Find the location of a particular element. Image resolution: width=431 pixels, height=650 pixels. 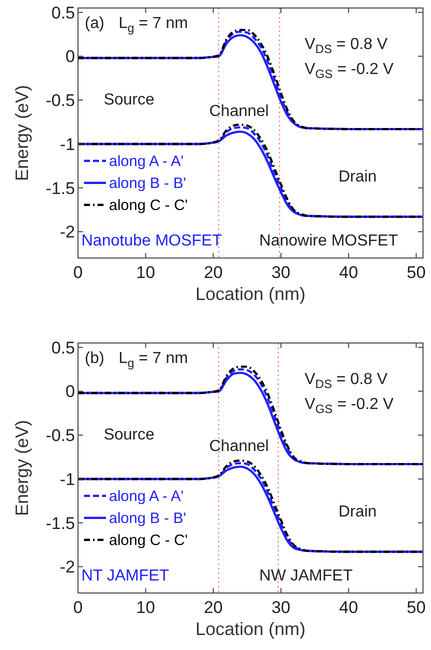

annotation: NW JAMFET is located at coordinates (306, 576).